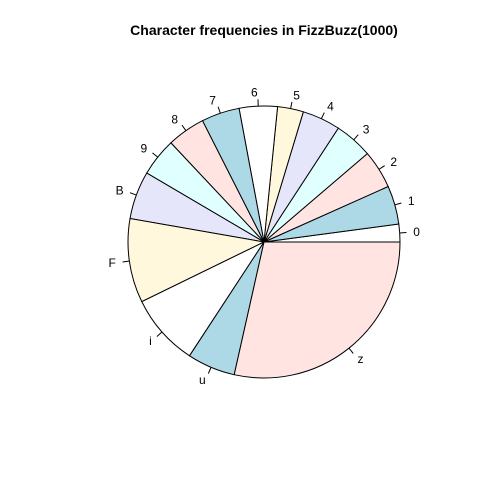 The width and height of the screenshot is (500, 500). What do you see at coordinates (159, 334) in the screenshot?
I see `pie-tick-i` at bounding box center [159, 334].